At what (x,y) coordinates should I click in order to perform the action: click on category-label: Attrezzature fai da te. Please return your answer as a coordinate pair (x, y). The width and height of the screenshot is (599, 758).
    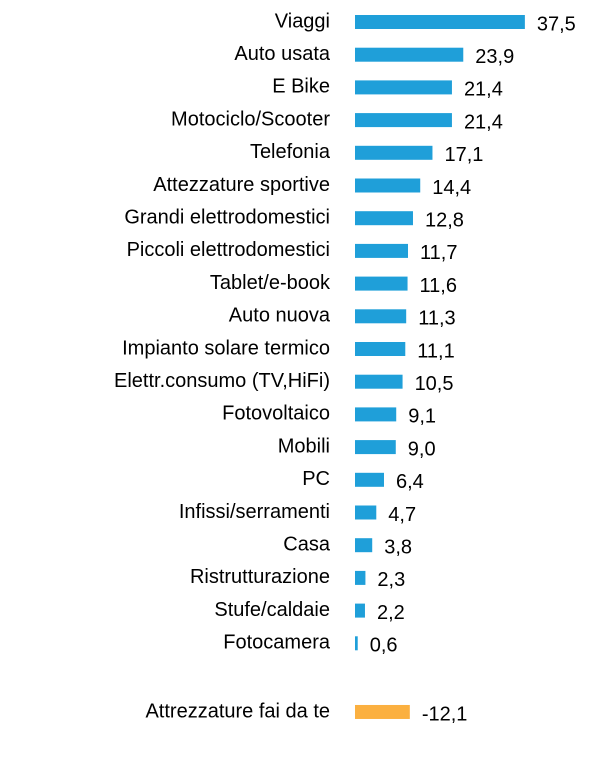
    Looking at the image, I should click on (237, 711).